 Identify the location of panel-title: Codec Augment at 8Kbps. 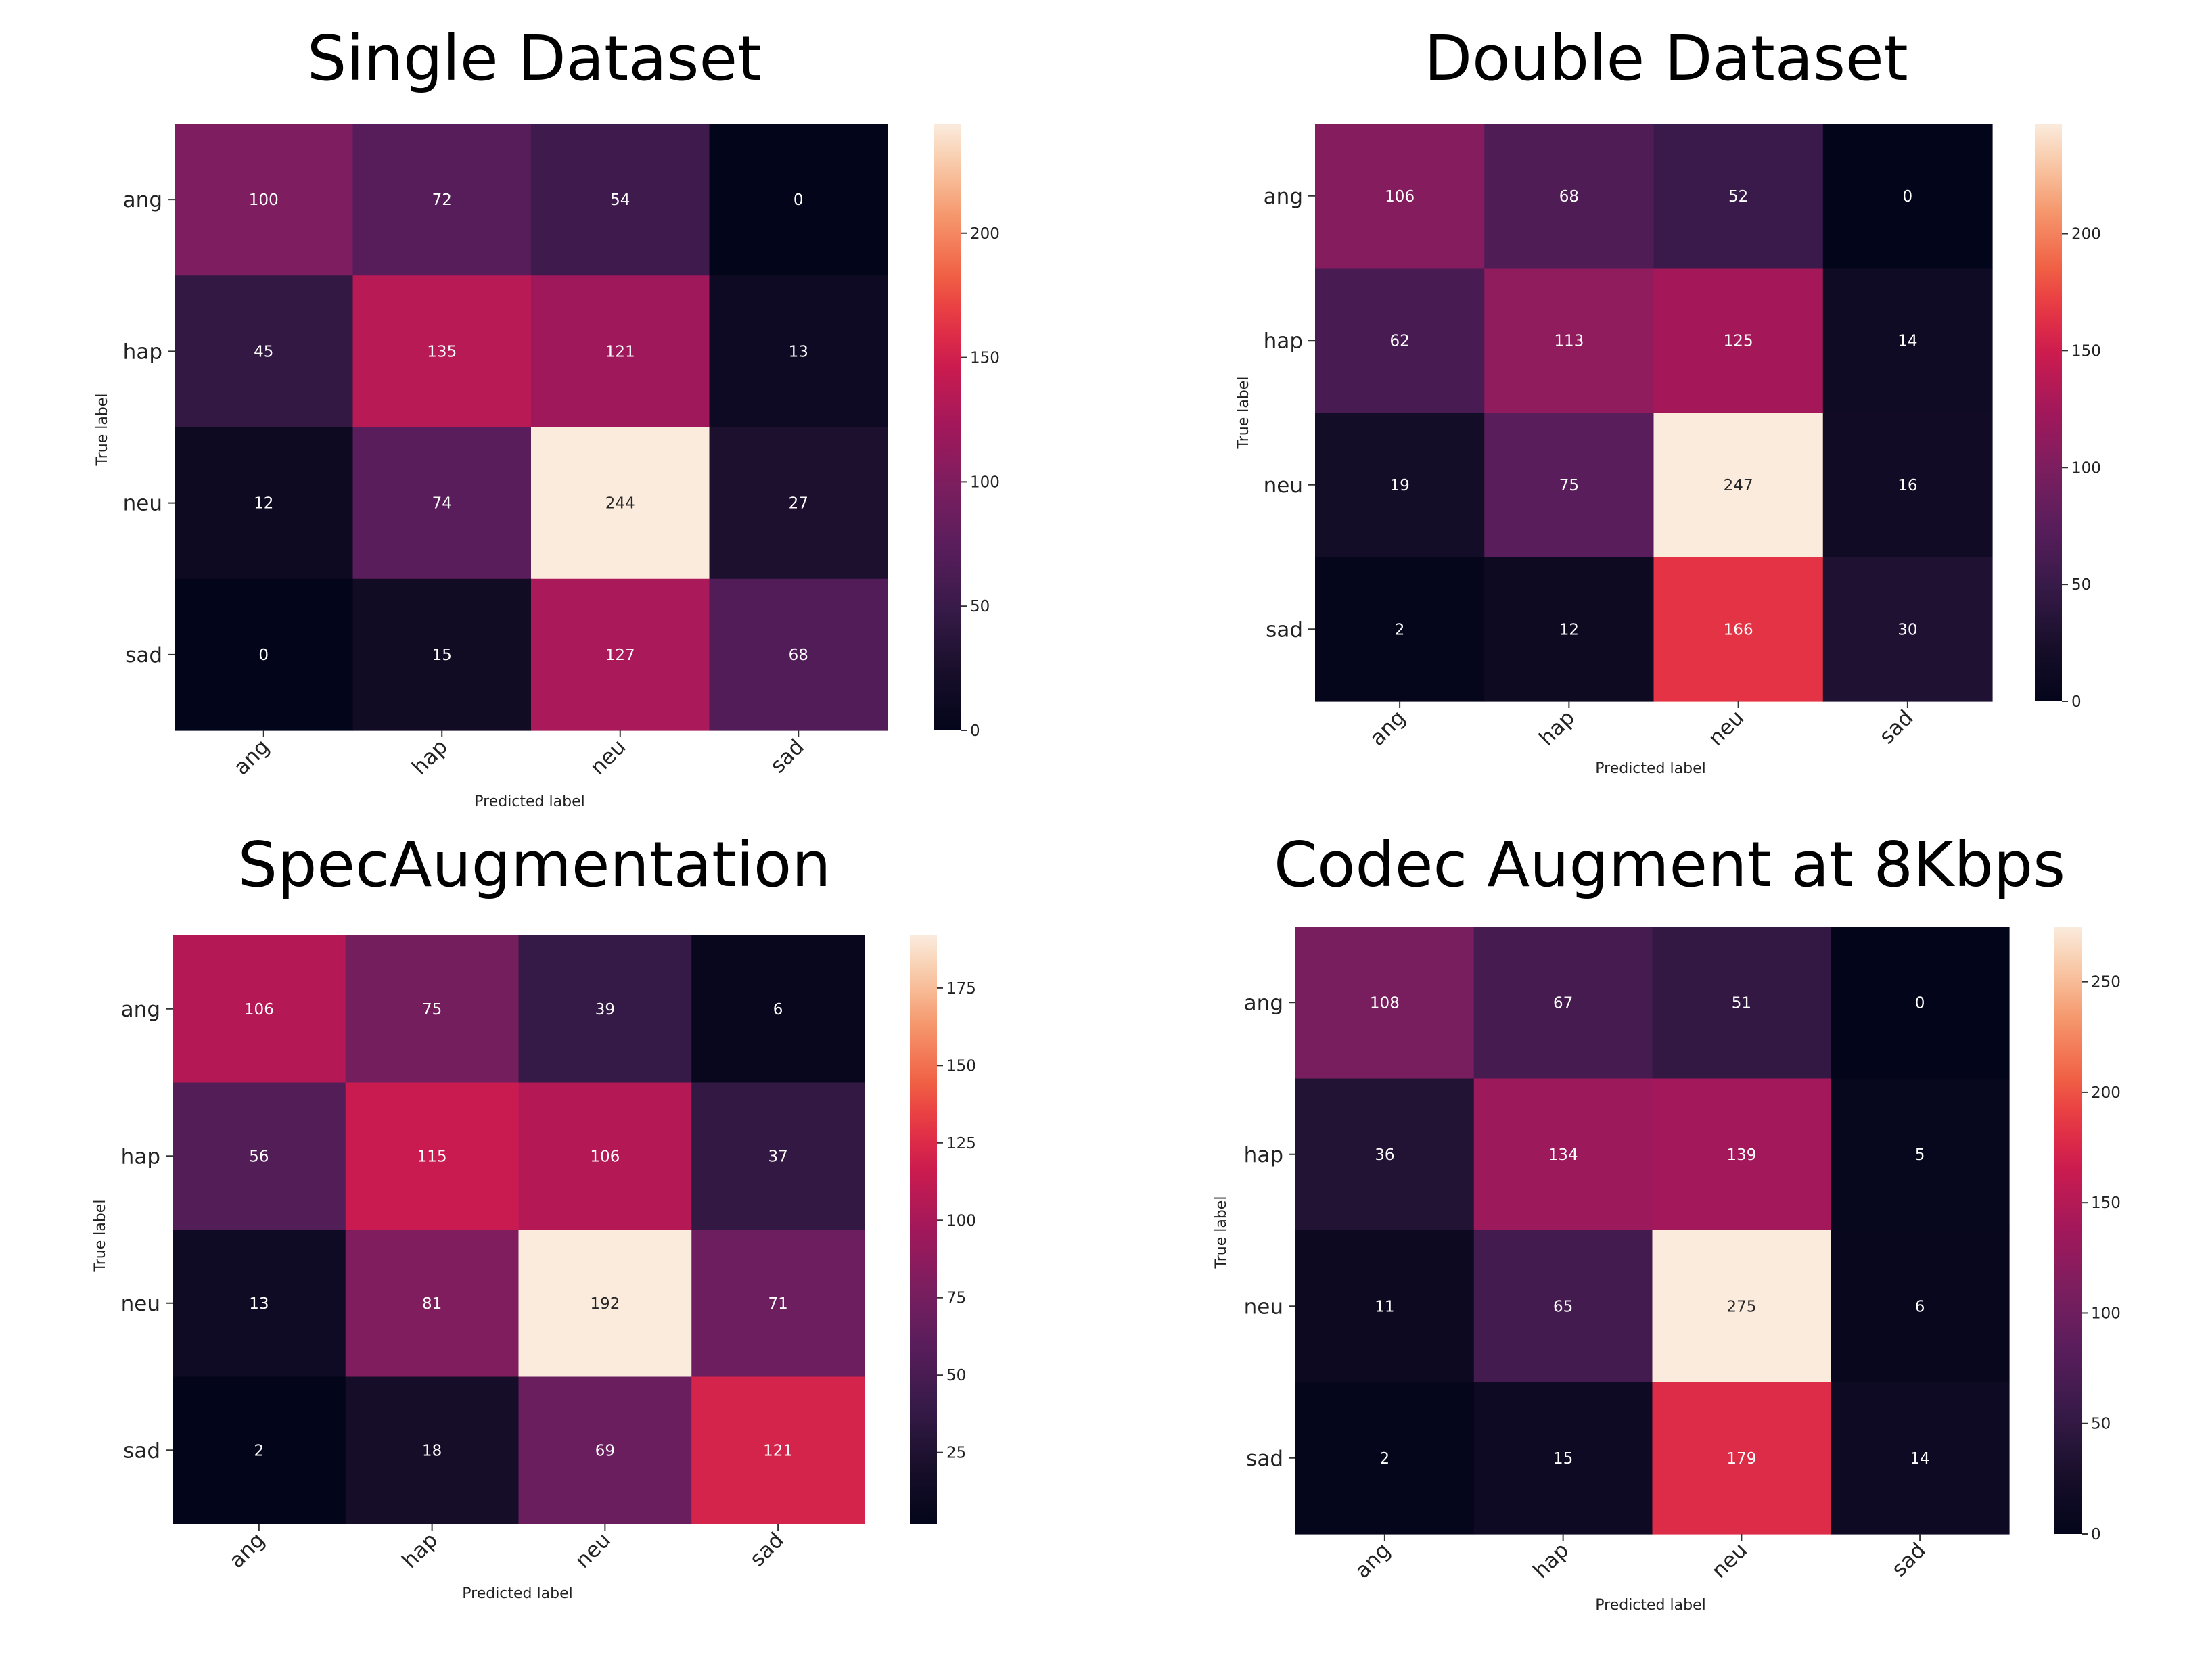
(1670, 865).